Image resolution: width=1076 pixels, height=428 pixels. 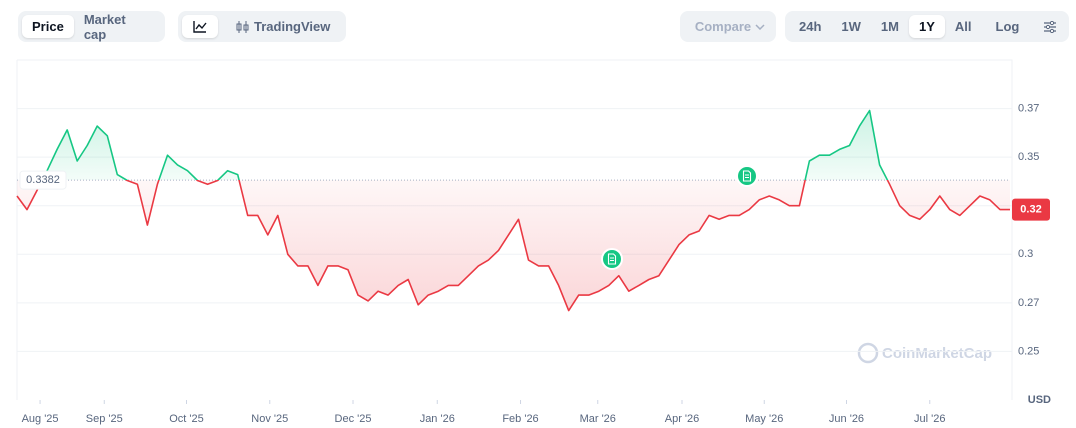 I want to click on baseline-label-box, so click(x=43, y=180).